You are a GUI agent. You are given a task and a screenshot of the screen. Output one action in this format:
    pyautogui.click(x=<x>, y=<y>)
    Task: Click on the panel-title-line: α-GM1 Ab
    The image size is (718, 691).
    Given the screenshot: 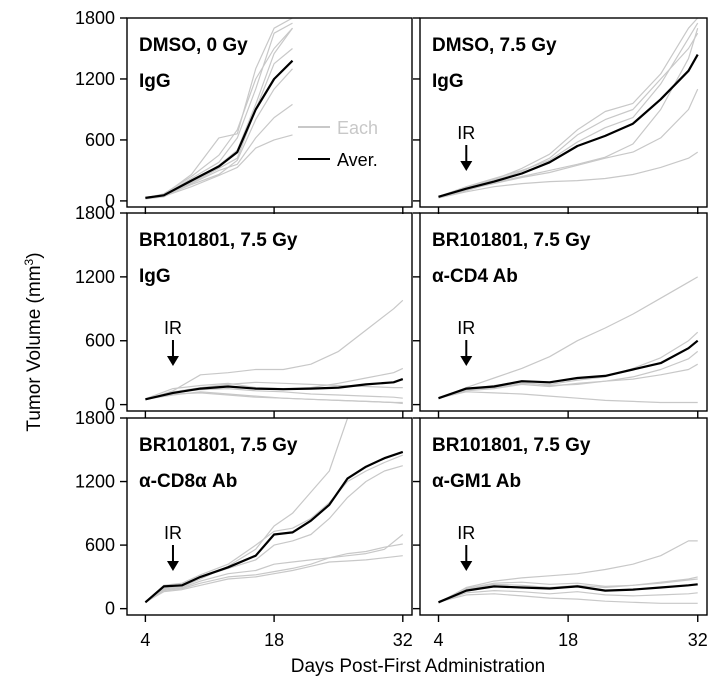 What is the action you would take?
    pyautogui.click(x=476, y=481)
    